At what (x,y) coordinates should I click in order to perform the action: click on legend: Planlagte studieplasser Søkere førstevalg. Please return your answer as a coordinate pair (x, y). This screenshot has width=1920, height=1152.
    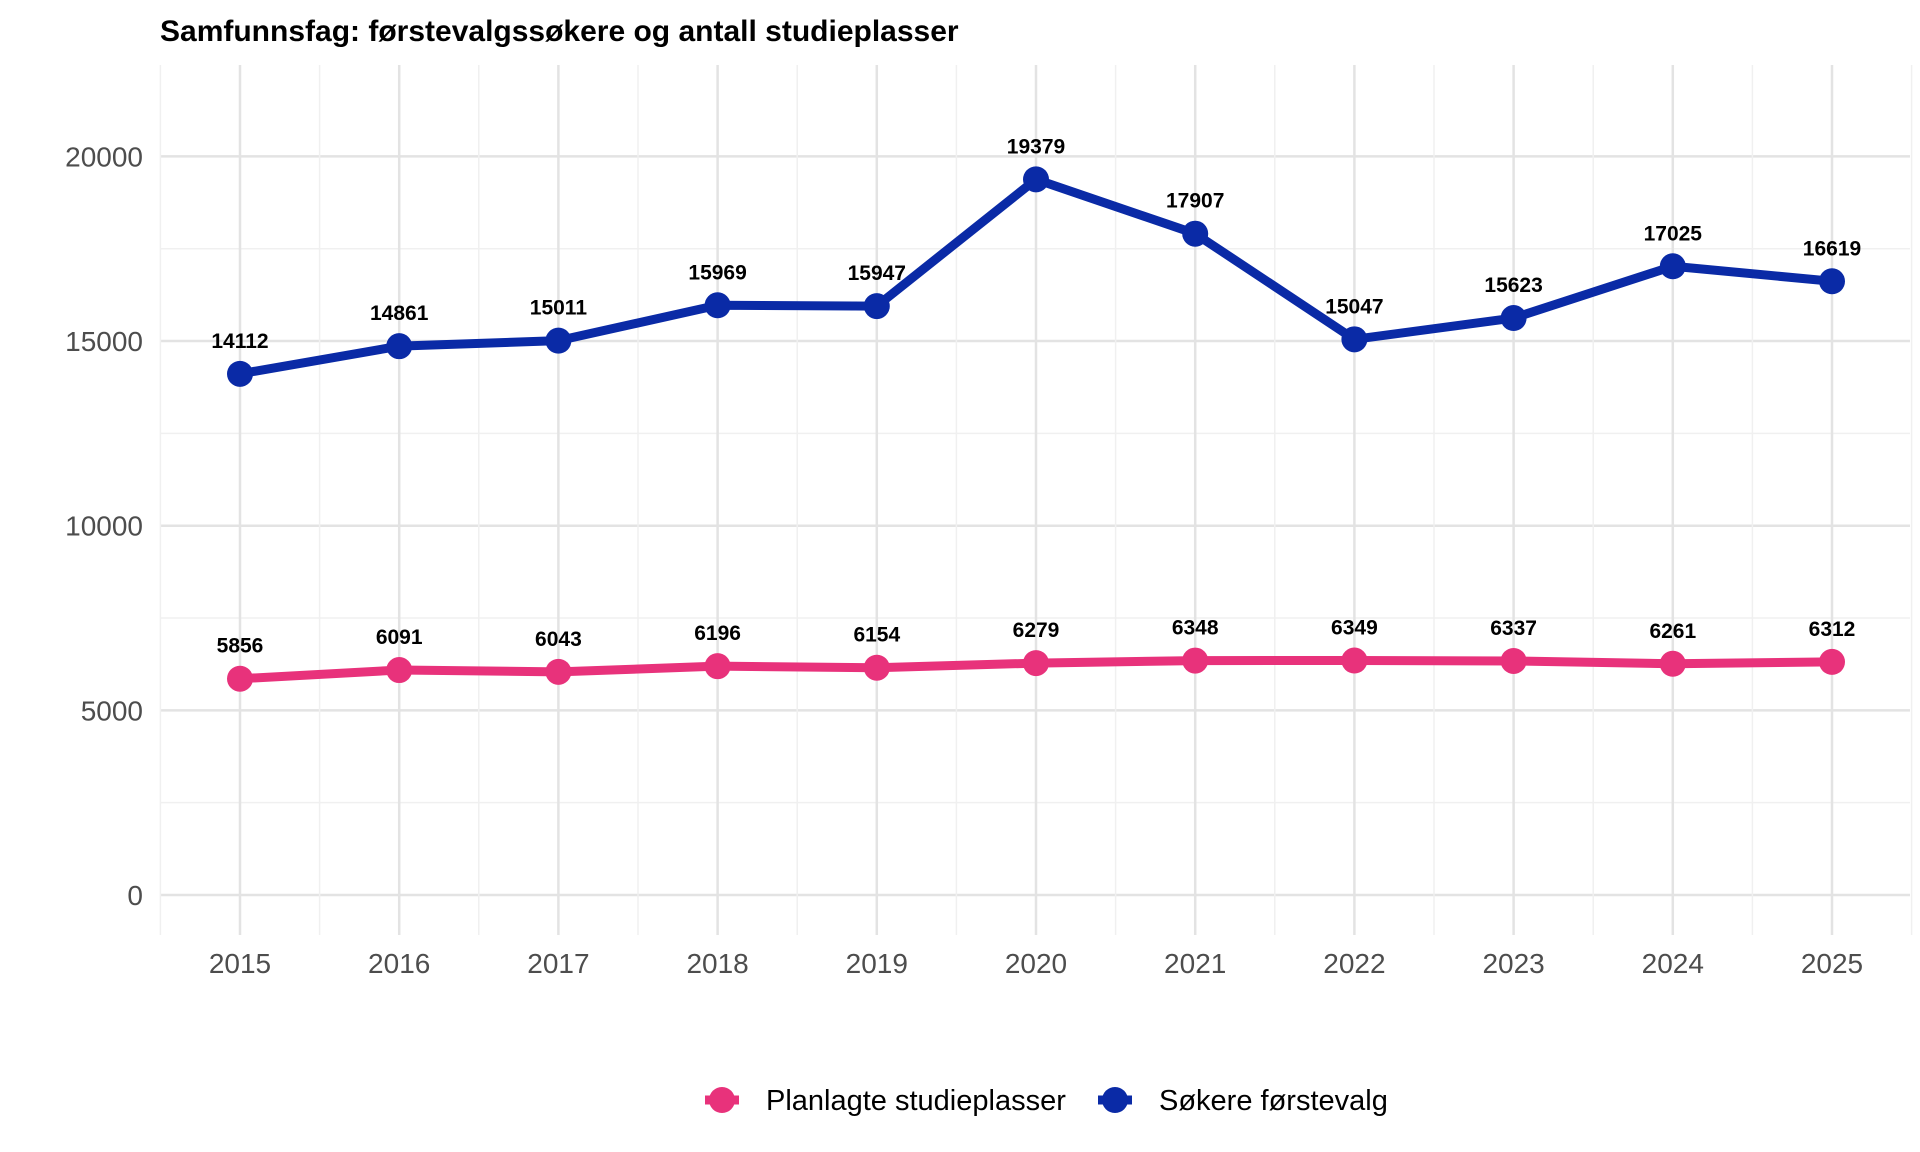
    Looking at the image, I should click on (1046, 1101).